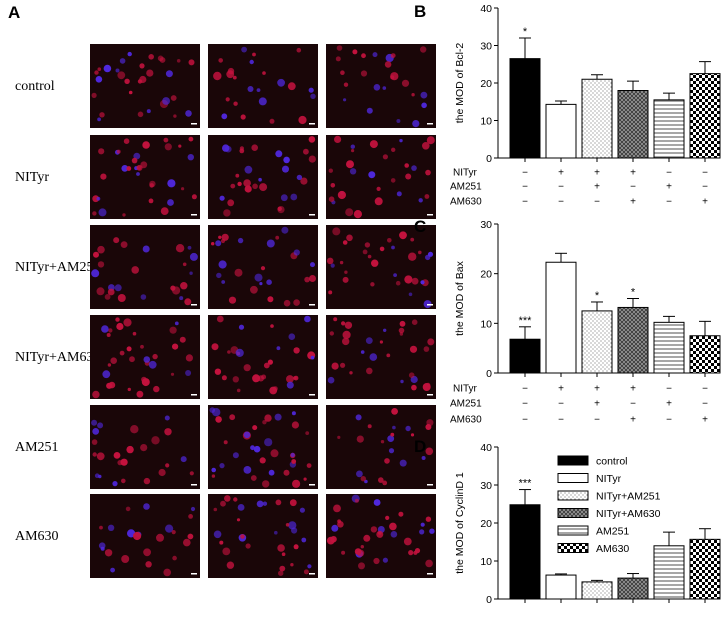 This screenshot has width=722, height=622. Describe the element at coordinates (466, 202) in the screenshot. I see `condition-label: AM630` at that location.